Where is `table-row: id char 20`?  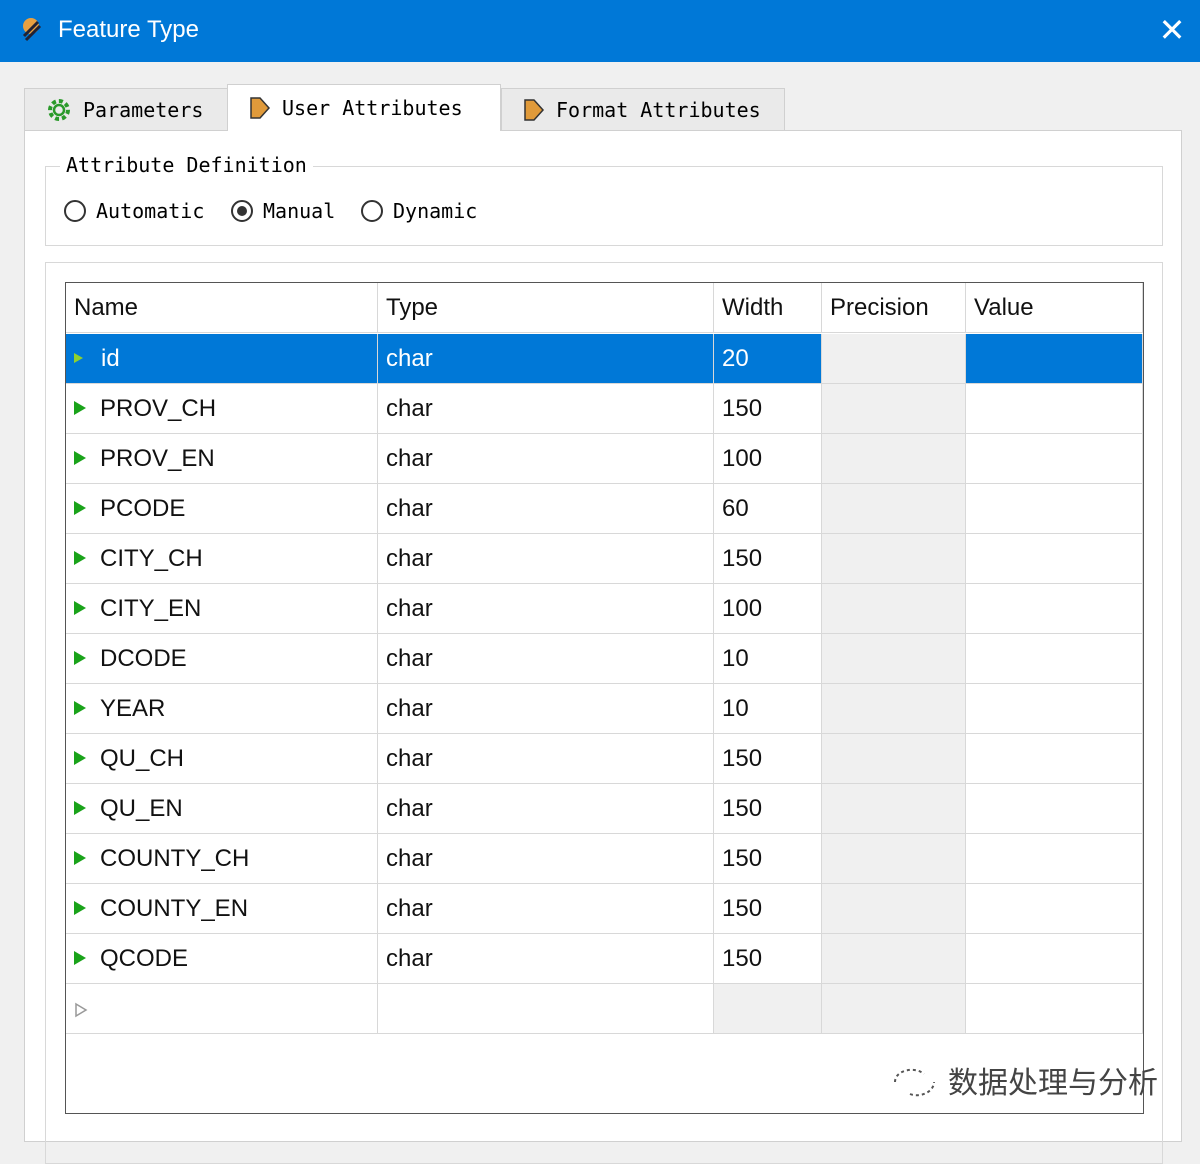
table-row: id char 20 is located at coordinates (604, 359).